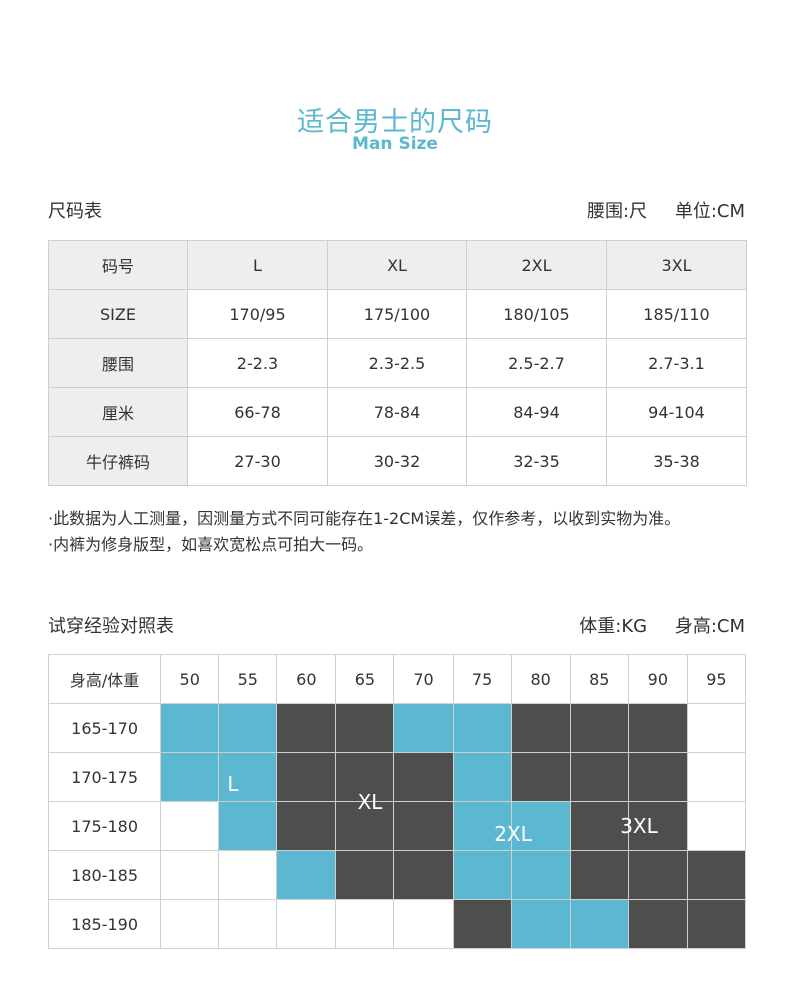  Describe the element at coordinates (709, 626) in the screenshot. I see `height-unit-label: 身高:CM` at that location.